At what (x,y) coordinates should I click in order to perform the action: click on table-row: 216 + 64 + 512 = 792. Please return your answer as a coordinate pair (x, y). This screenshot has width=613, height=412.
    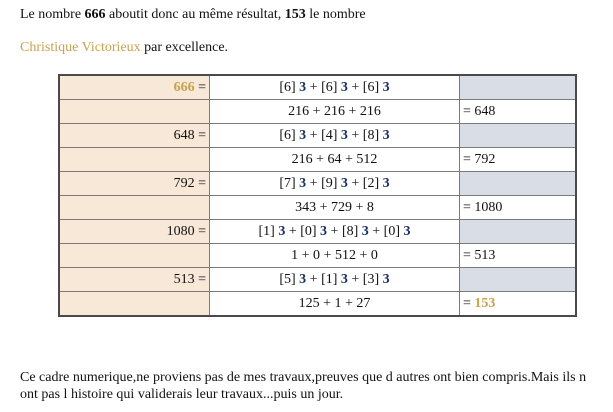
    Looking at the image, I should click on (317, 159).